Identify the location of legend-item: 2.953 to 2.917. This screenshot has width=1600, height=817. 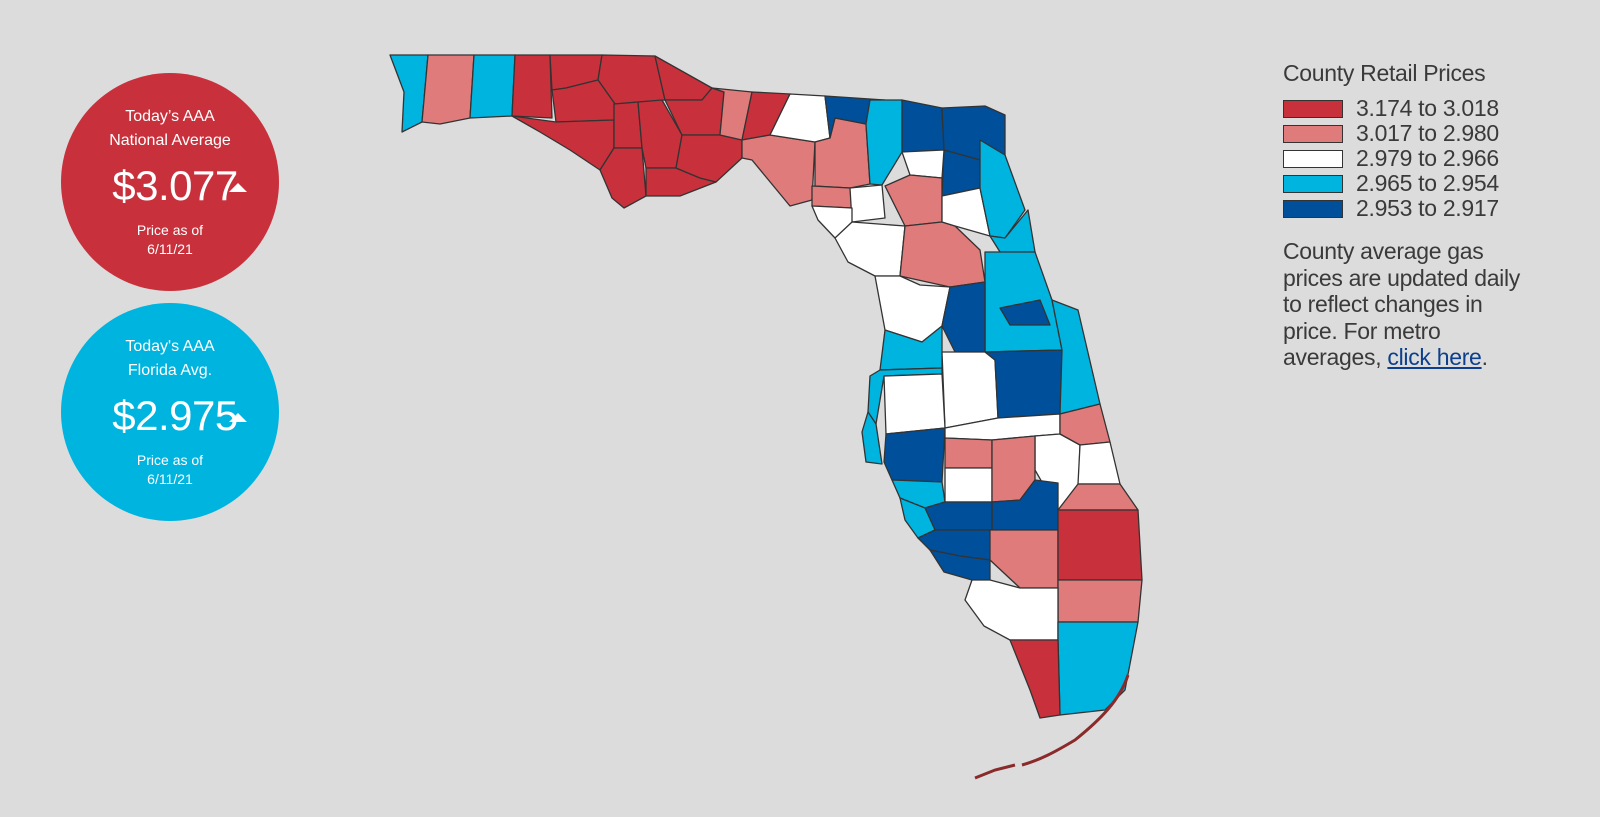
(1408, 208).